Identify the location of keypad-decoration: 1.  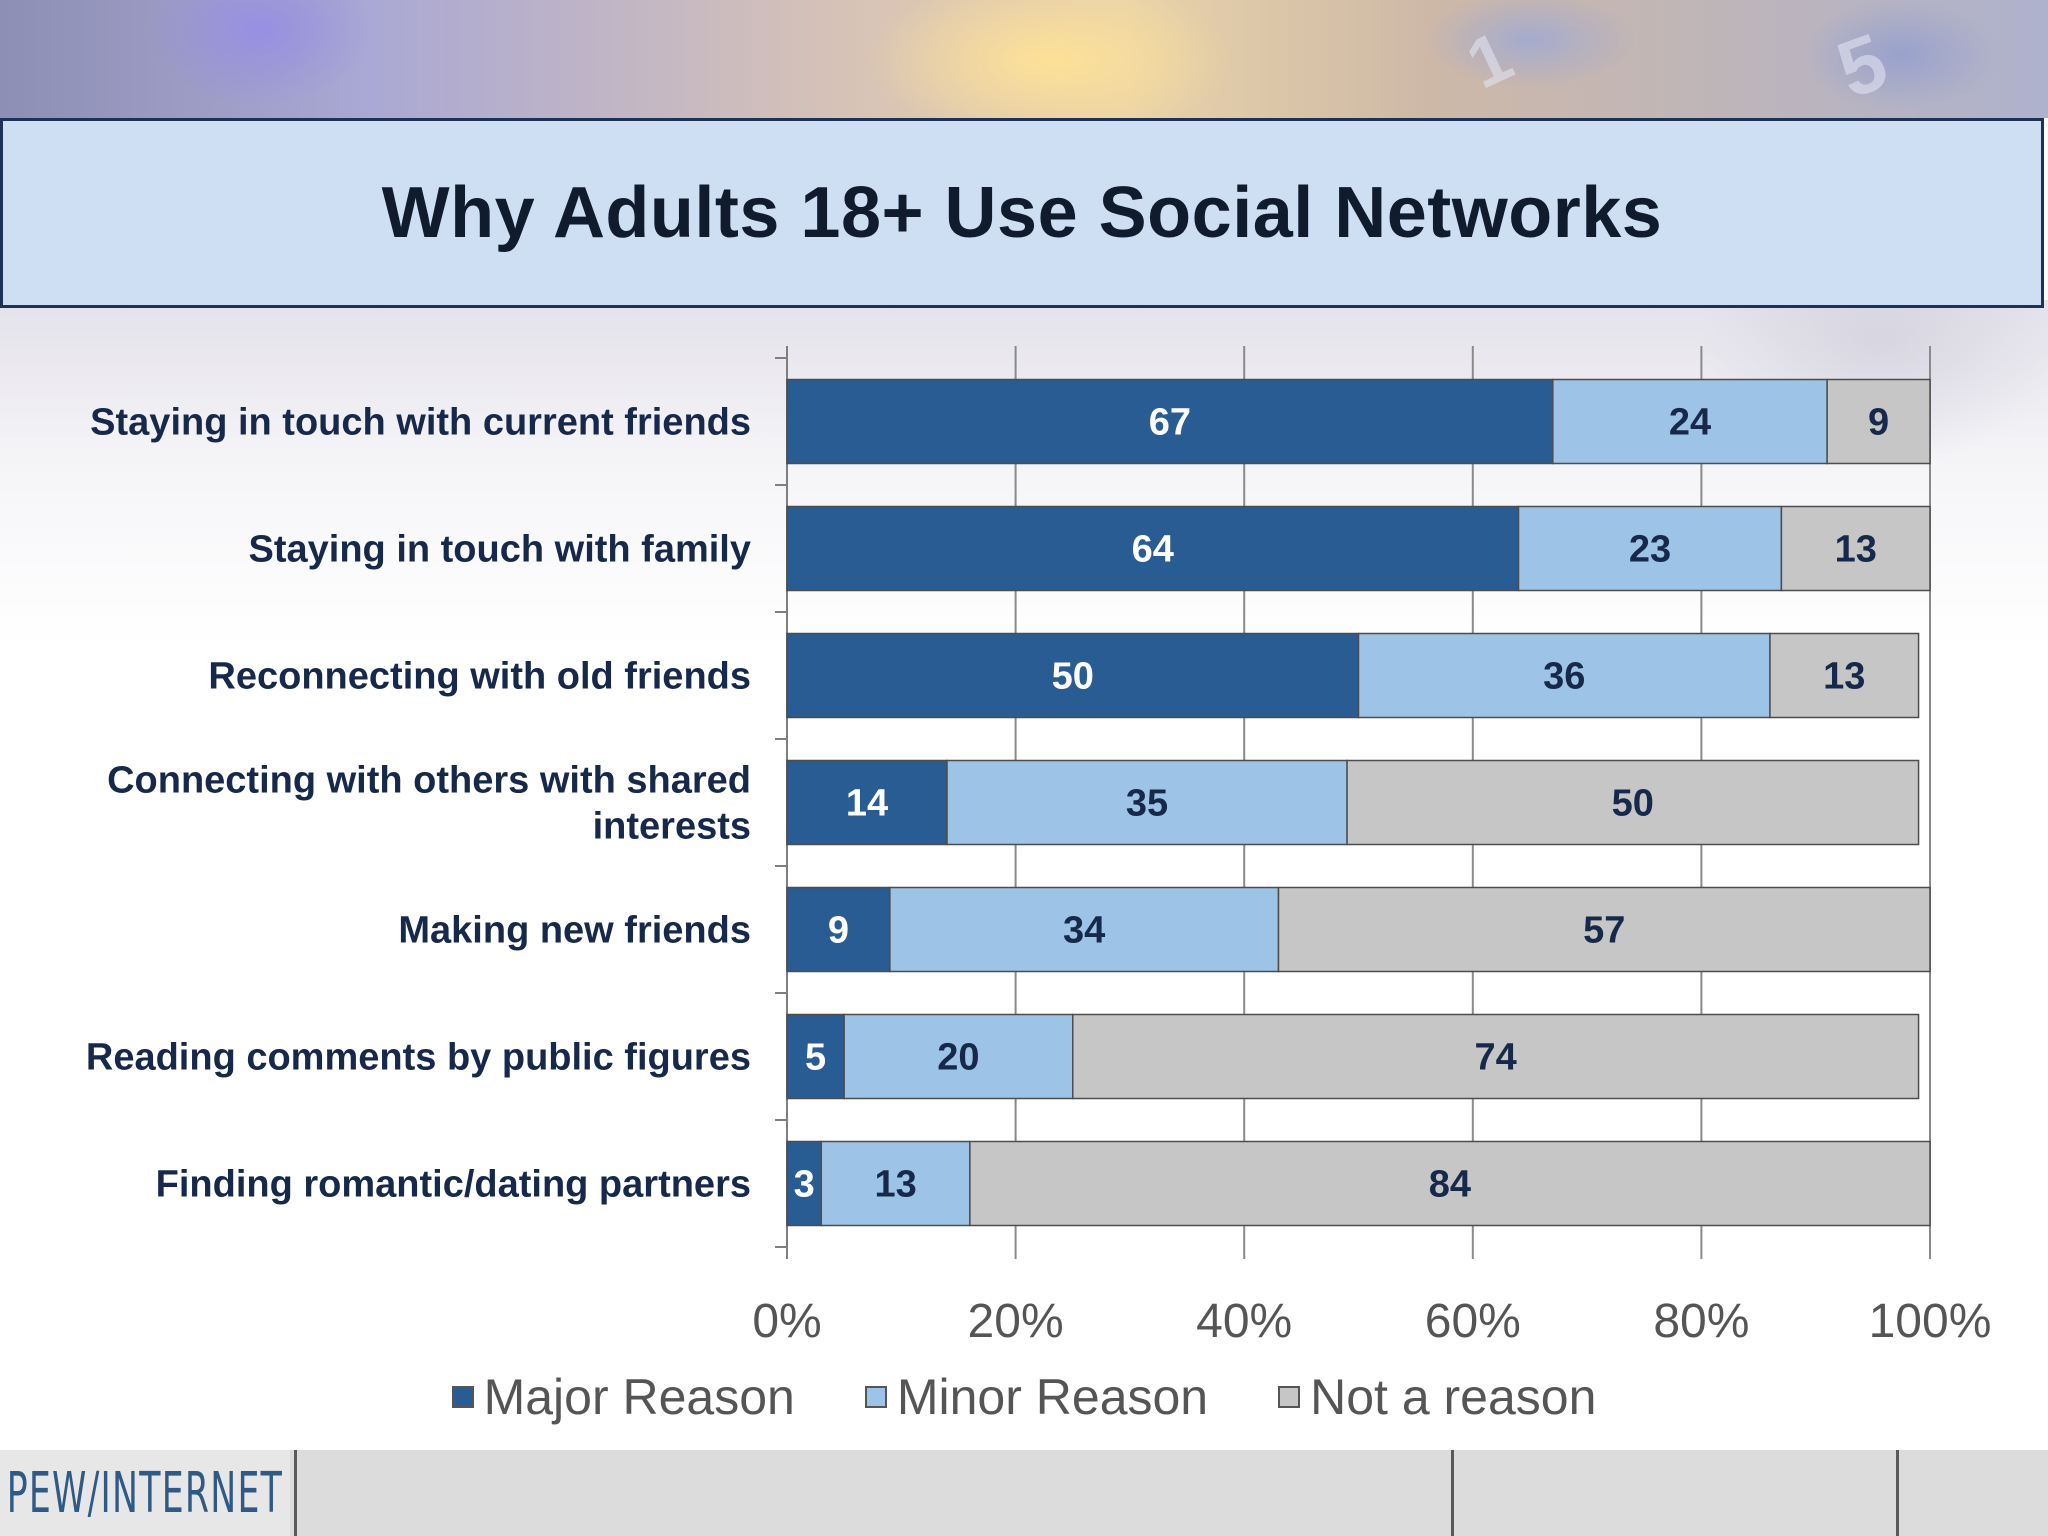
(1489, 60).